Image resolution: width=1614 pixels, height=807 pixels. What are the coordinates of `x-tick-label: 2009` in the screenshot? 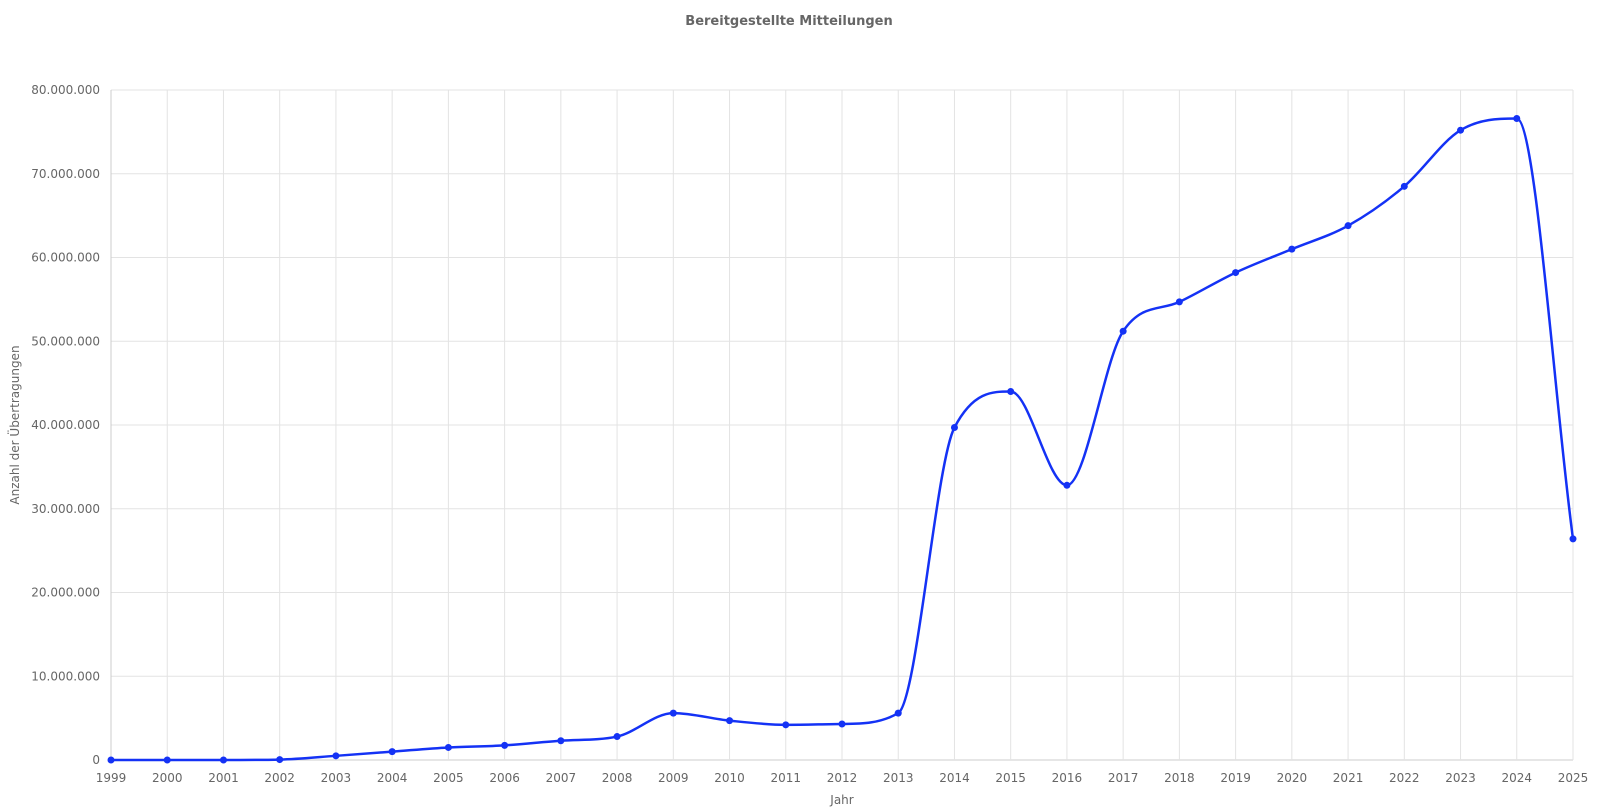 It's located at (673, 778).